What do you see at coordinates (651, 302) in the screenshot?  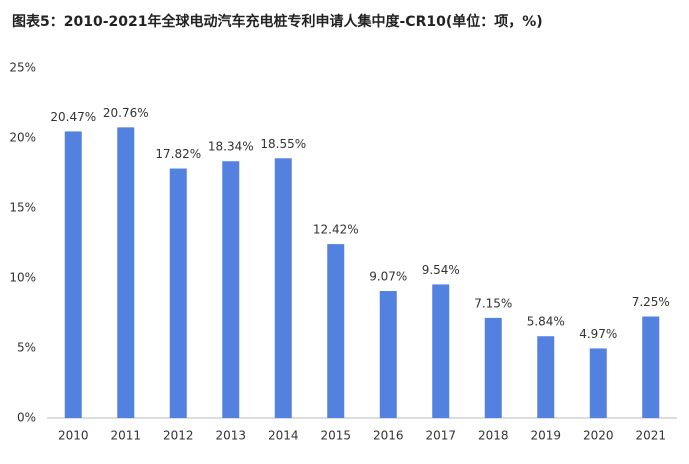 I see `value-label: 7.25%` at bounding box center [651, 302].